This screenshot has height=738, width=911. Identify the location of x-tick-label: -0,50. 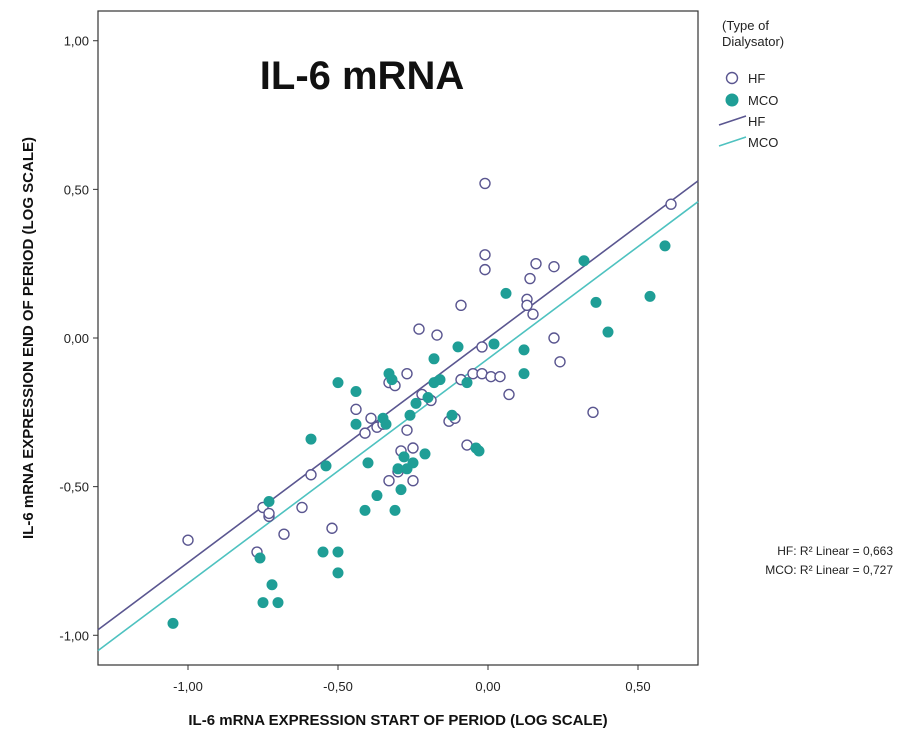
(338, 686).